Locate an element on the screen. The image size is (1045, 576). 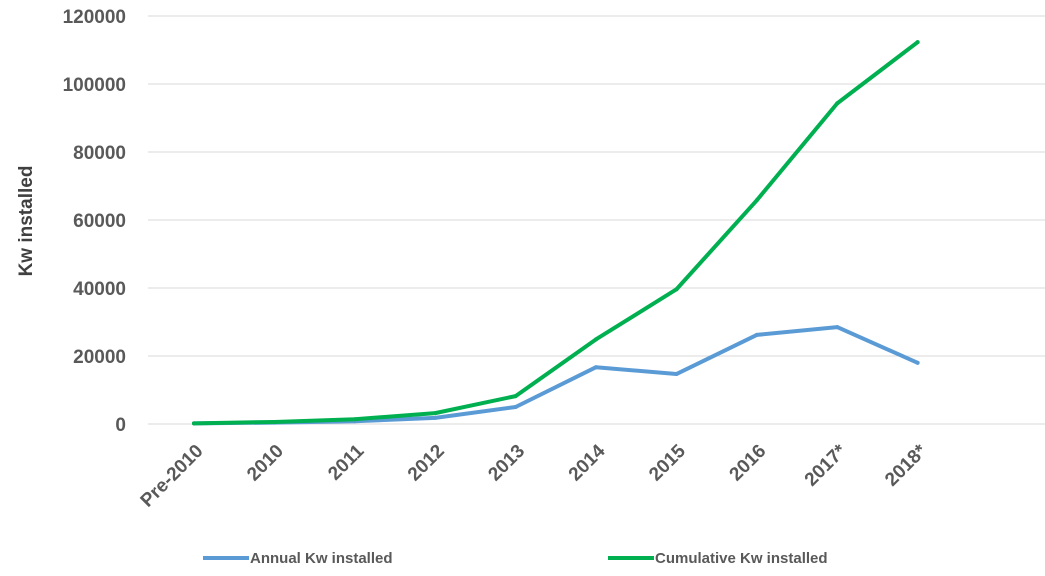
x-tick-label: 2018* is located at coordinates (906, 465).